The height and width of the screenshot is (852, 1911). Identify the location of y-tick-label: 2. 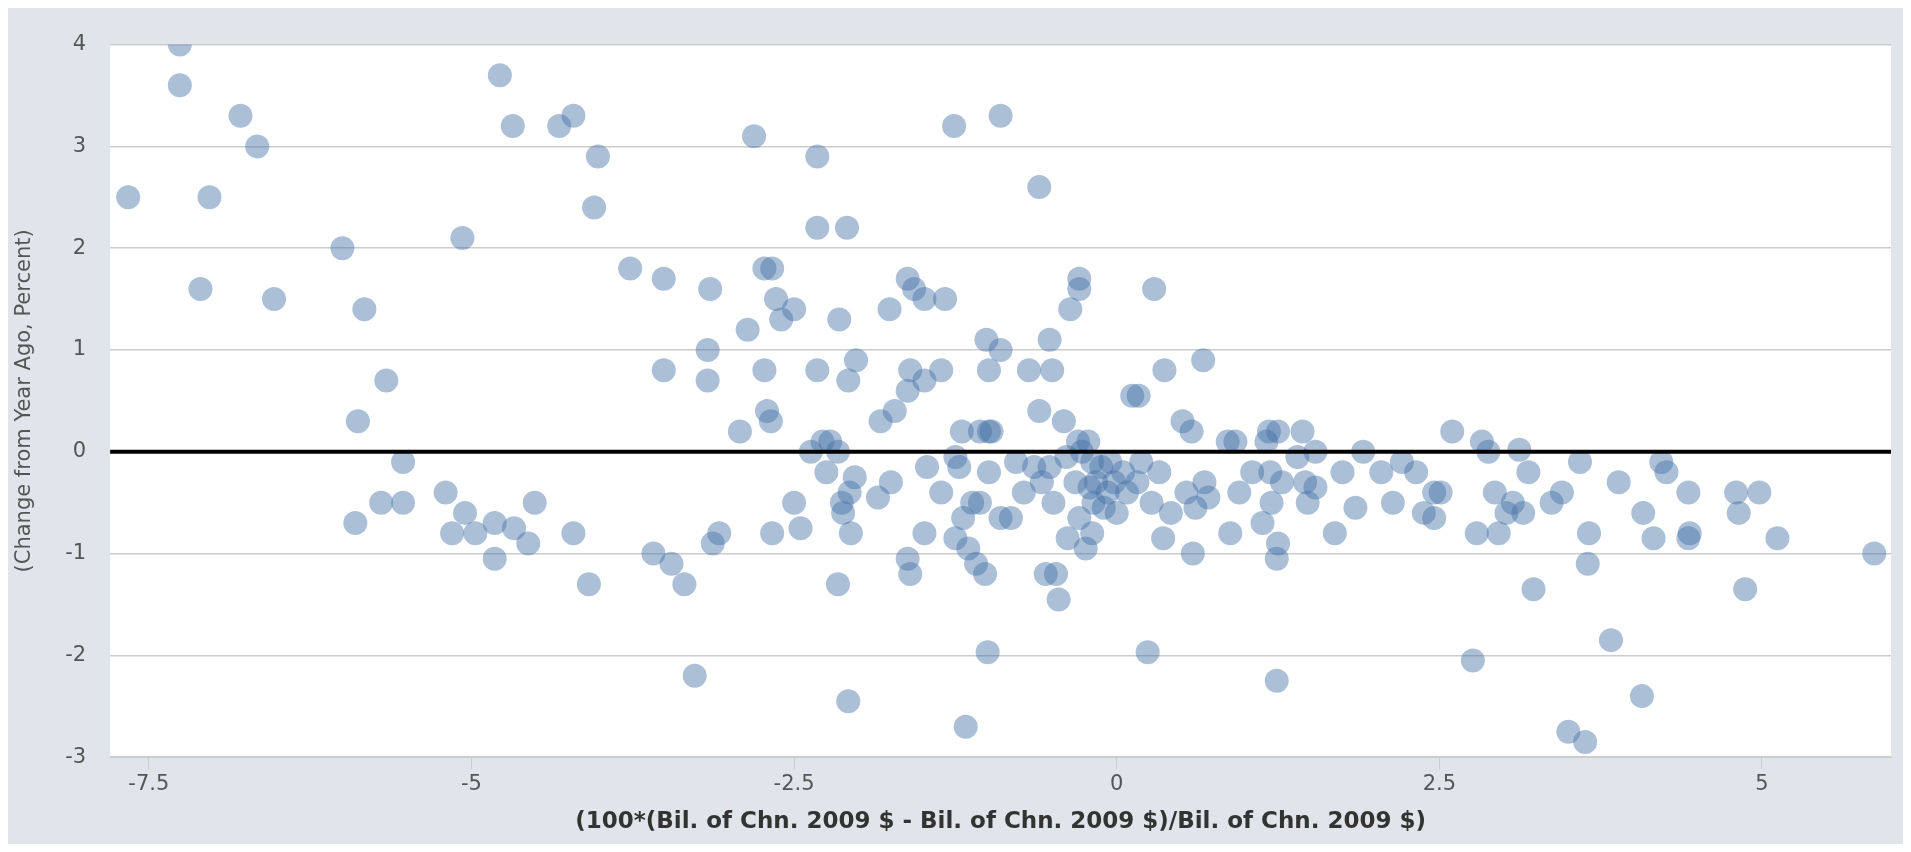
(79, 246).